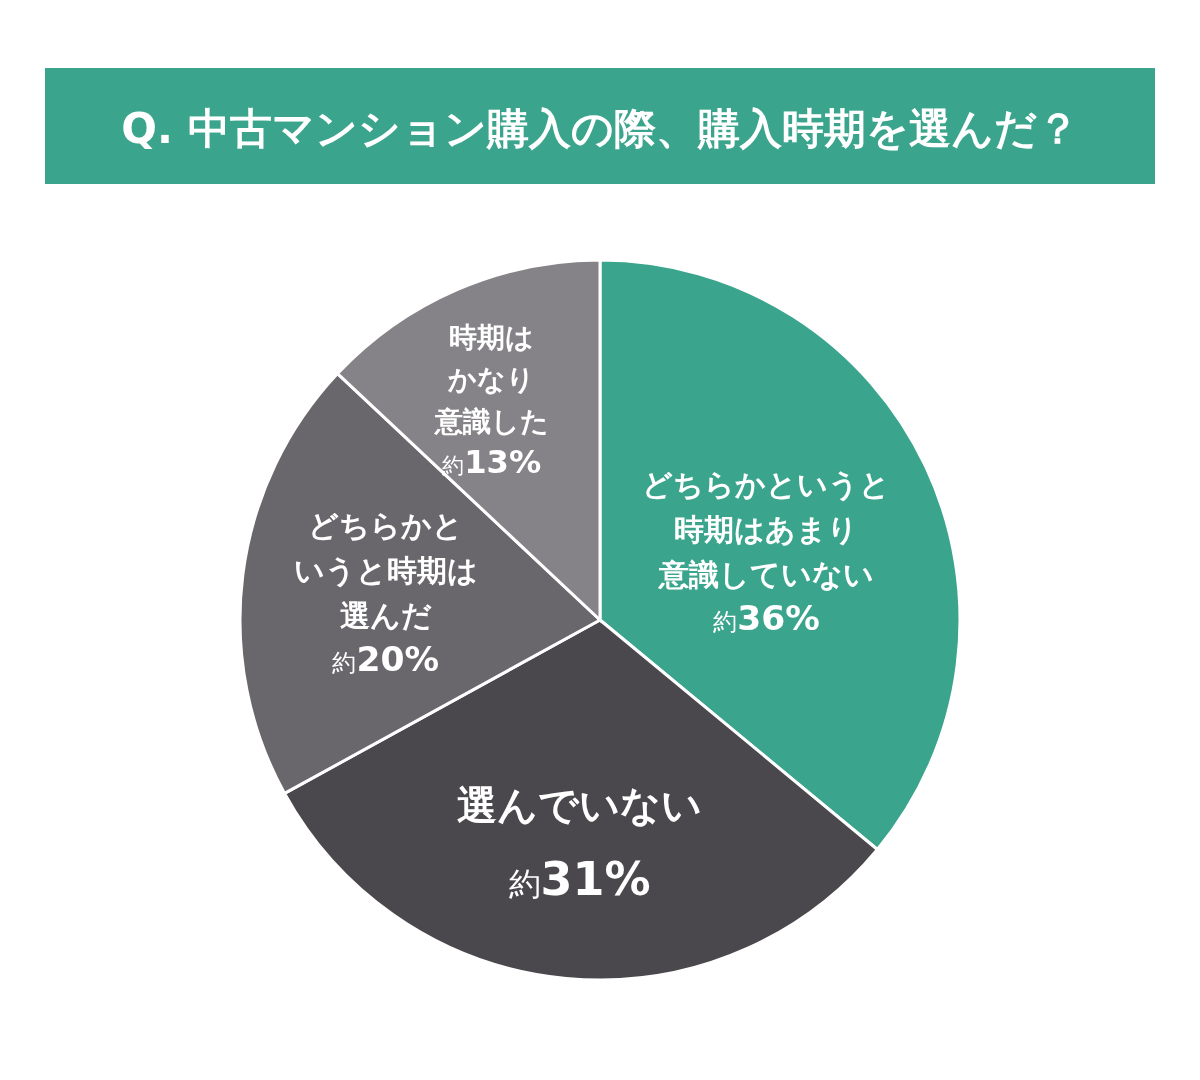  I want to click on data-label: 約36%, so click(766, 617).